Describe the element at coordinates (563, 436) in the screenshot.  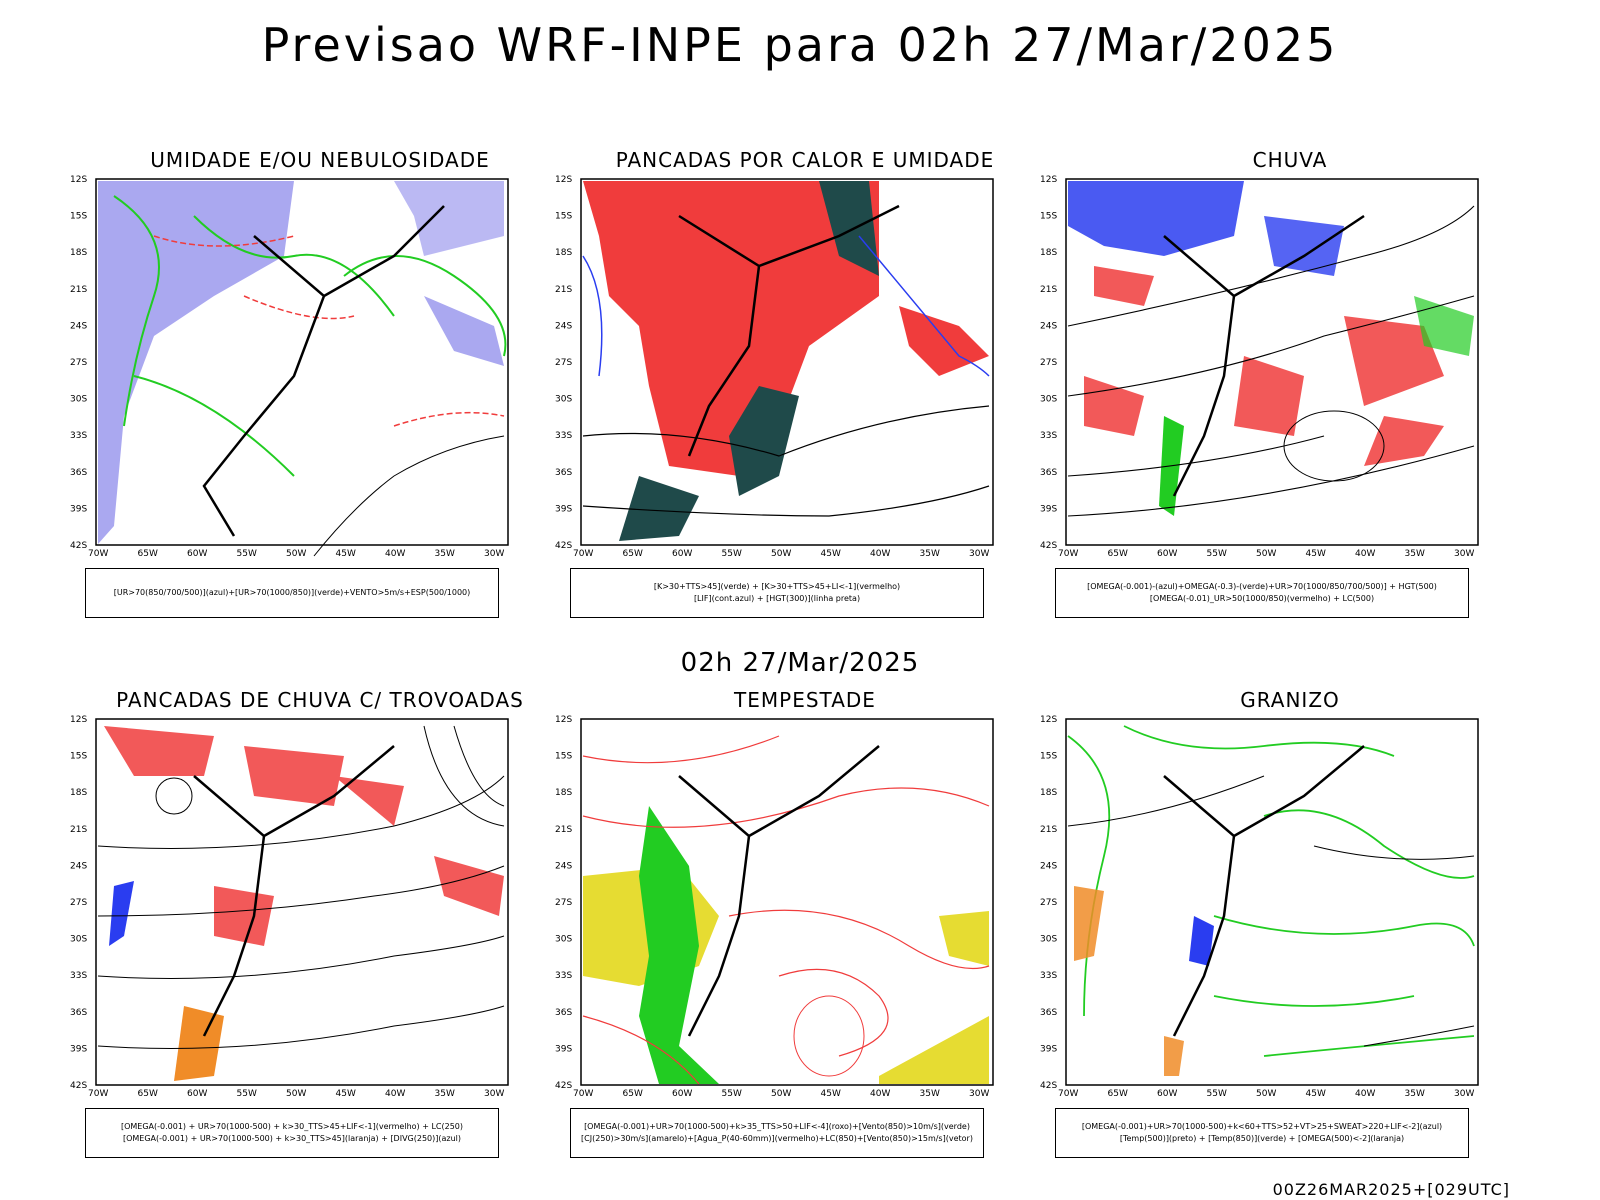
I see `lat-tick-label: 33S` at that location.